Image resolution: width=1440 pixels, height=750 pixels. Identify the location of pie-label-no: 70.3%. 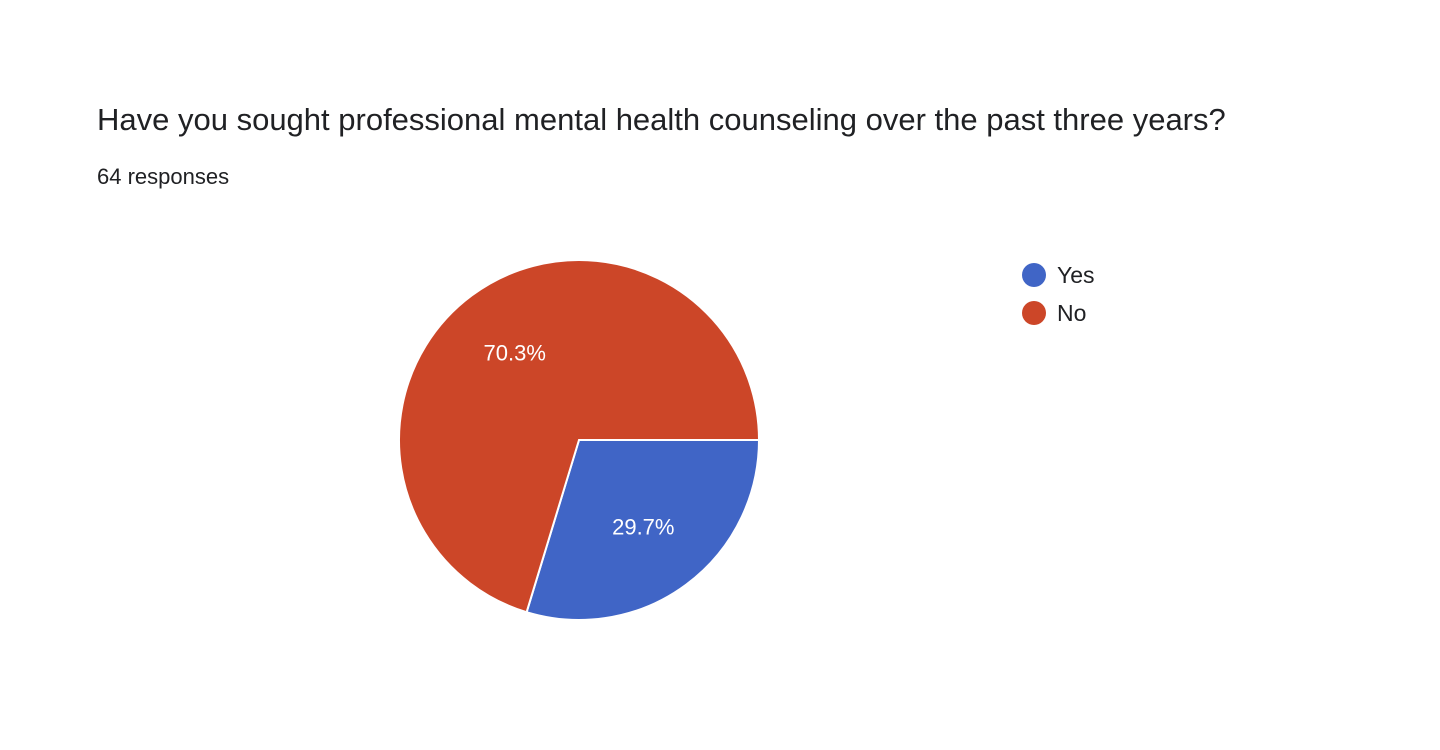
(515, 353).